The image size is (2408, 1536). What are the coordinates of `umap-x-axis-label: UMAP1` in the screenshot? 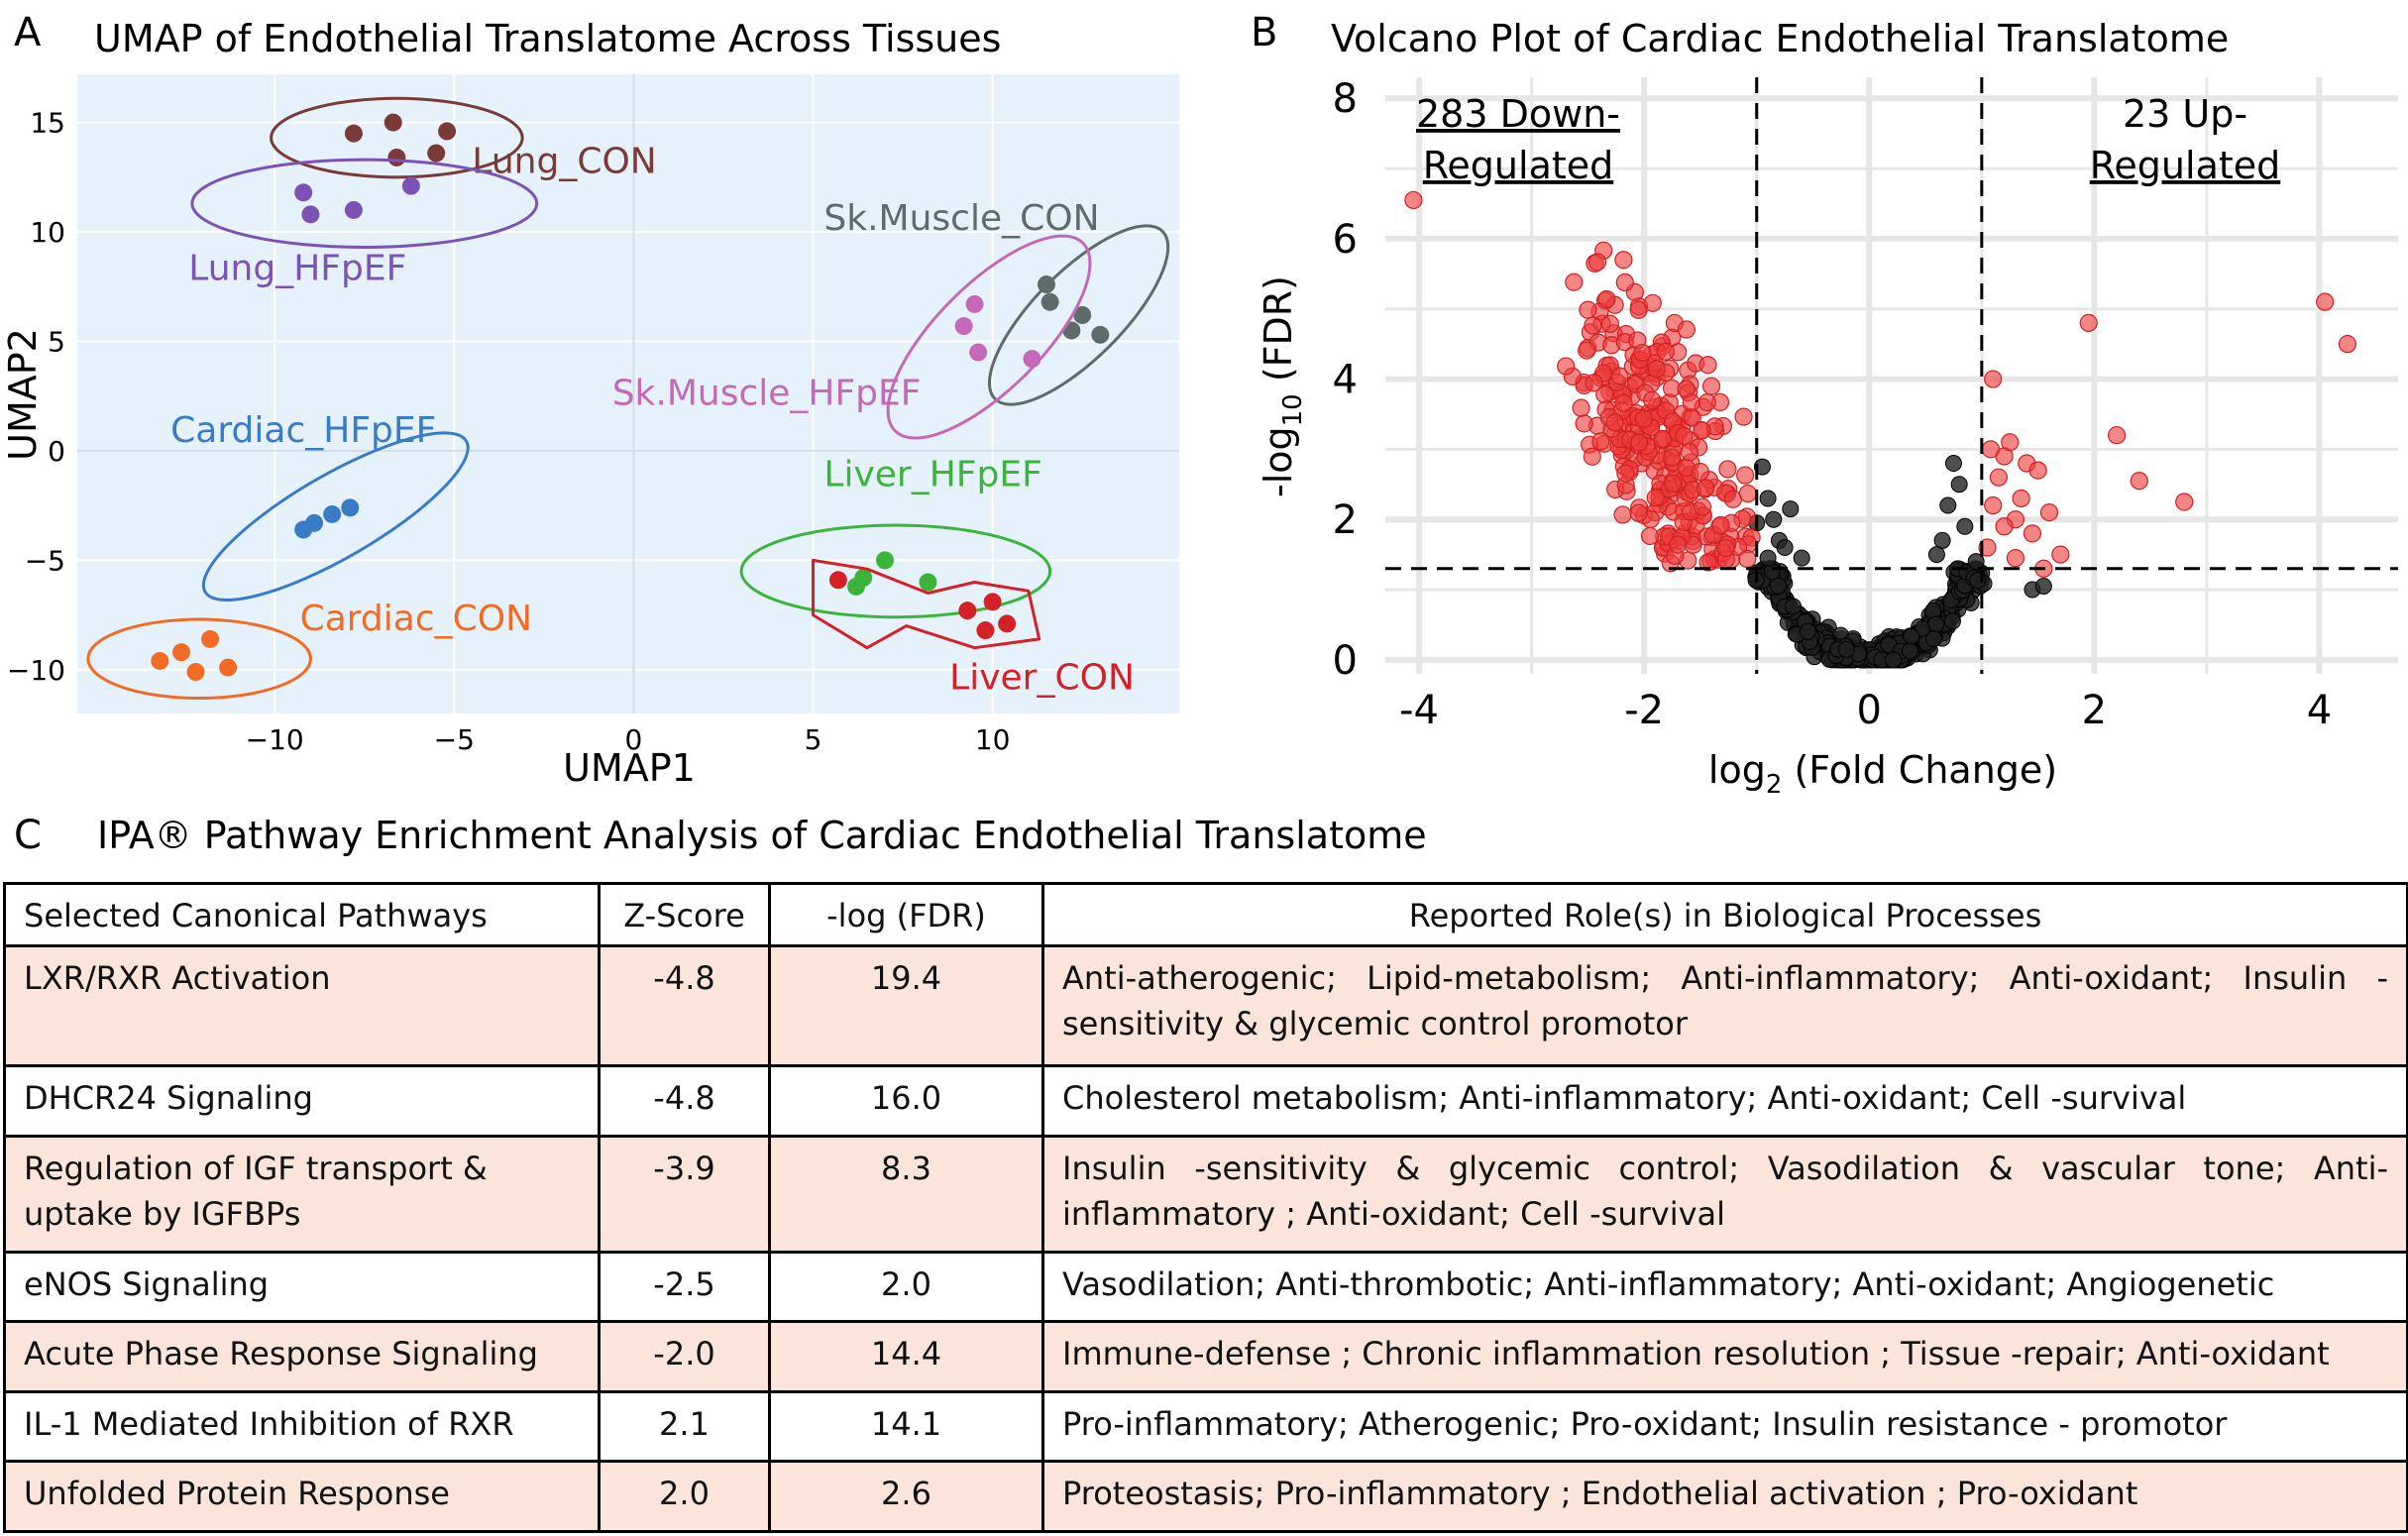 It's located at (629, 768).